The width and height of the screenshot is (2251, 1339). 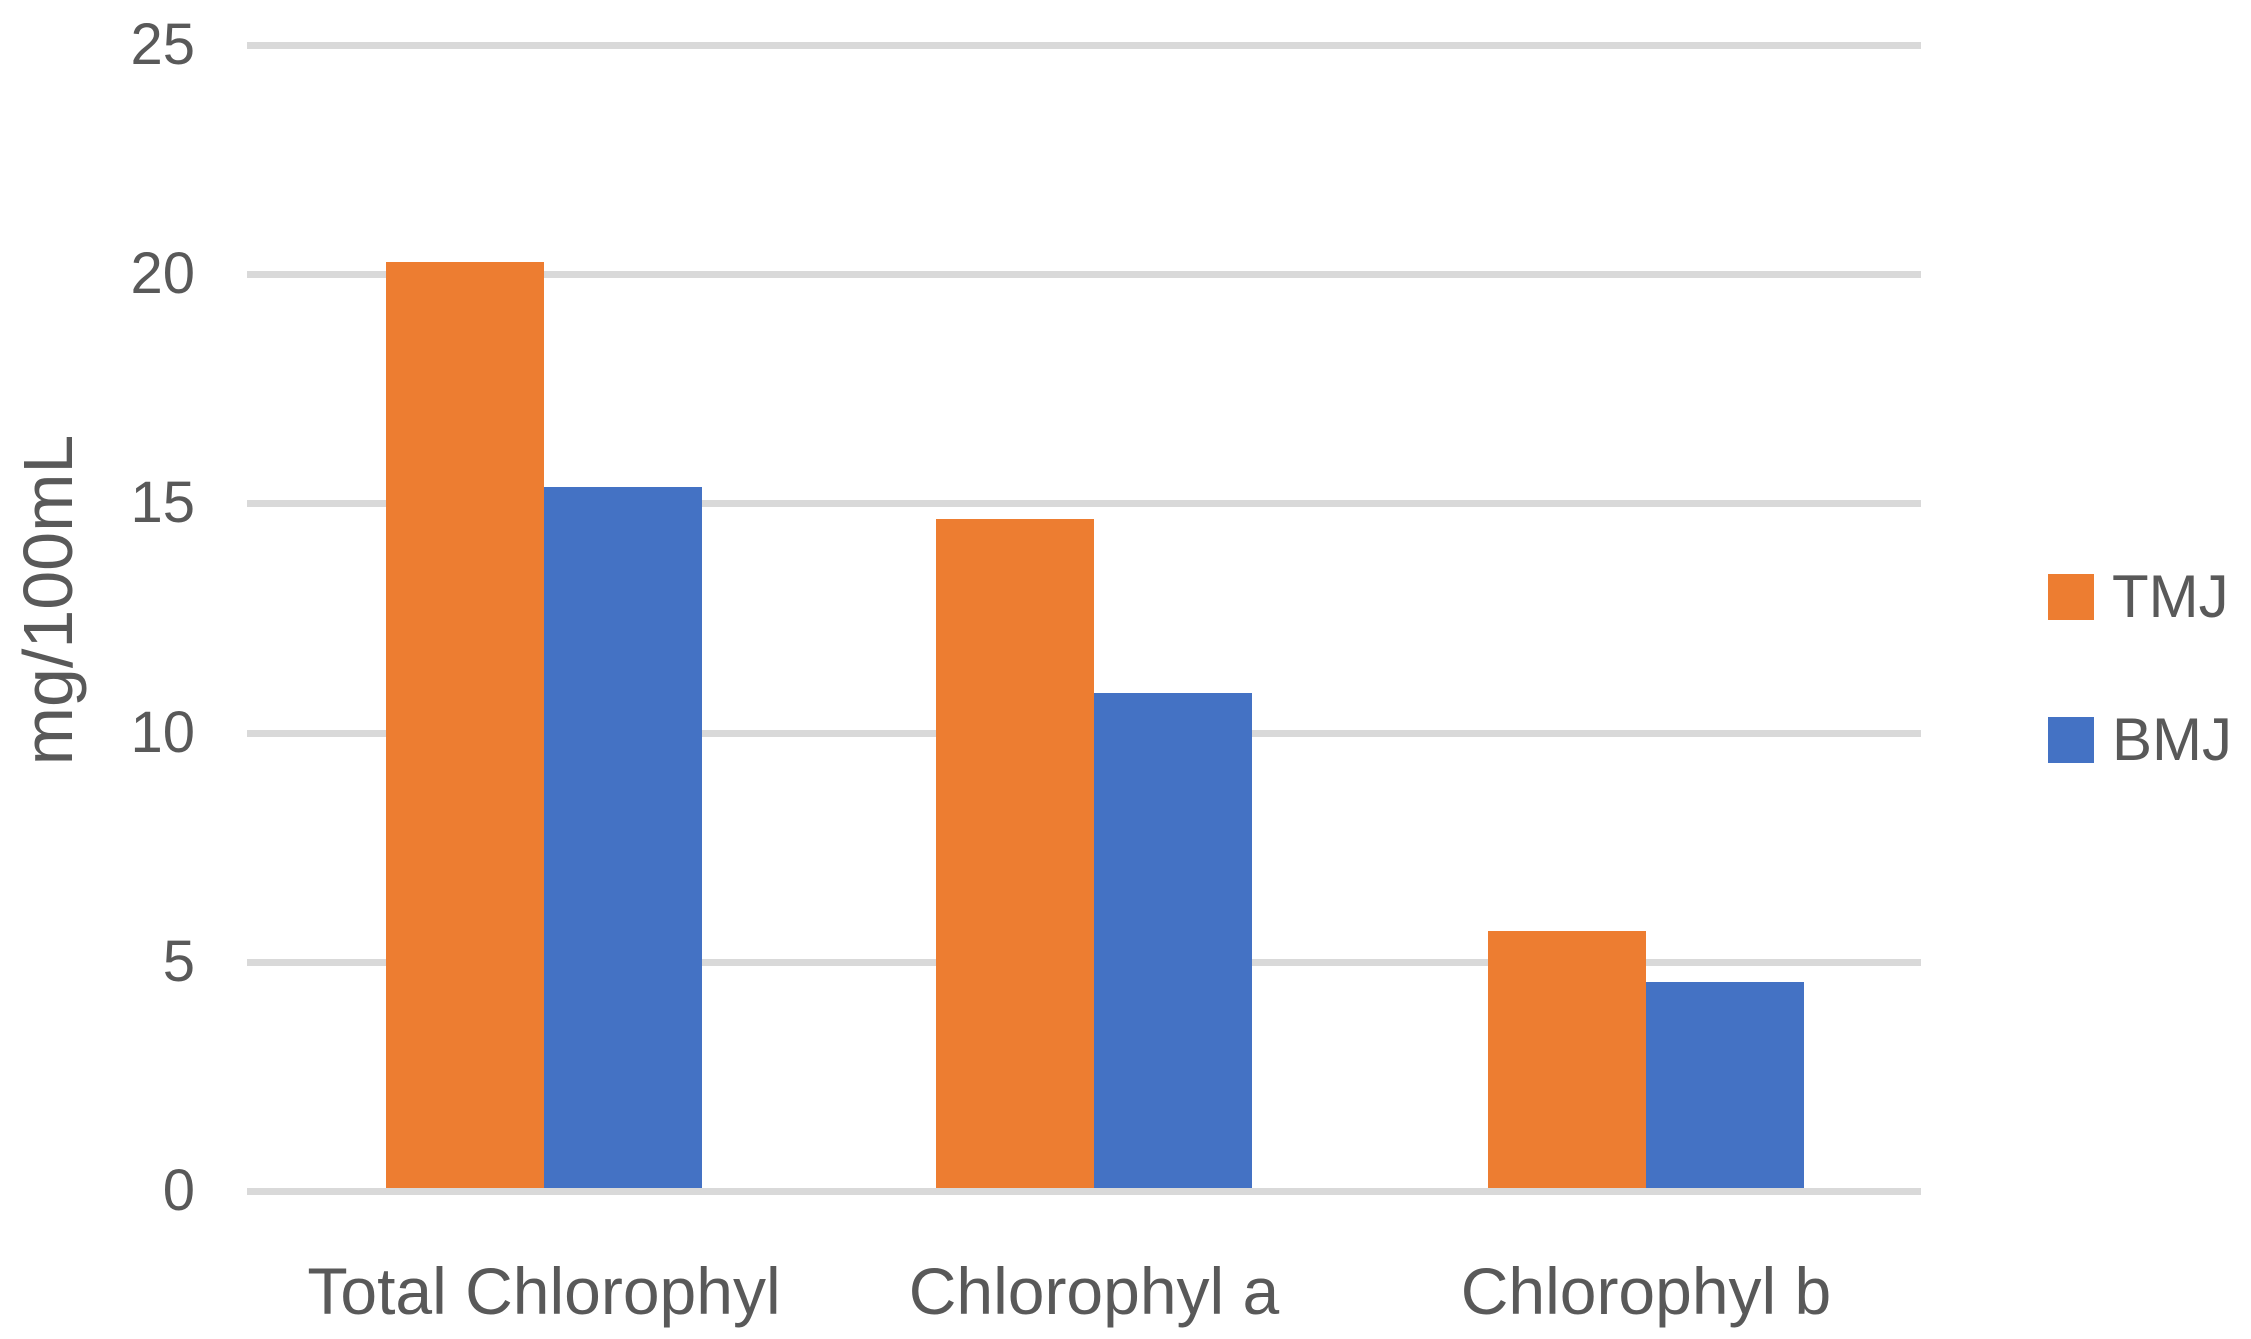 I want to click on y-tick-label: 15, so click(x=162, y=503).